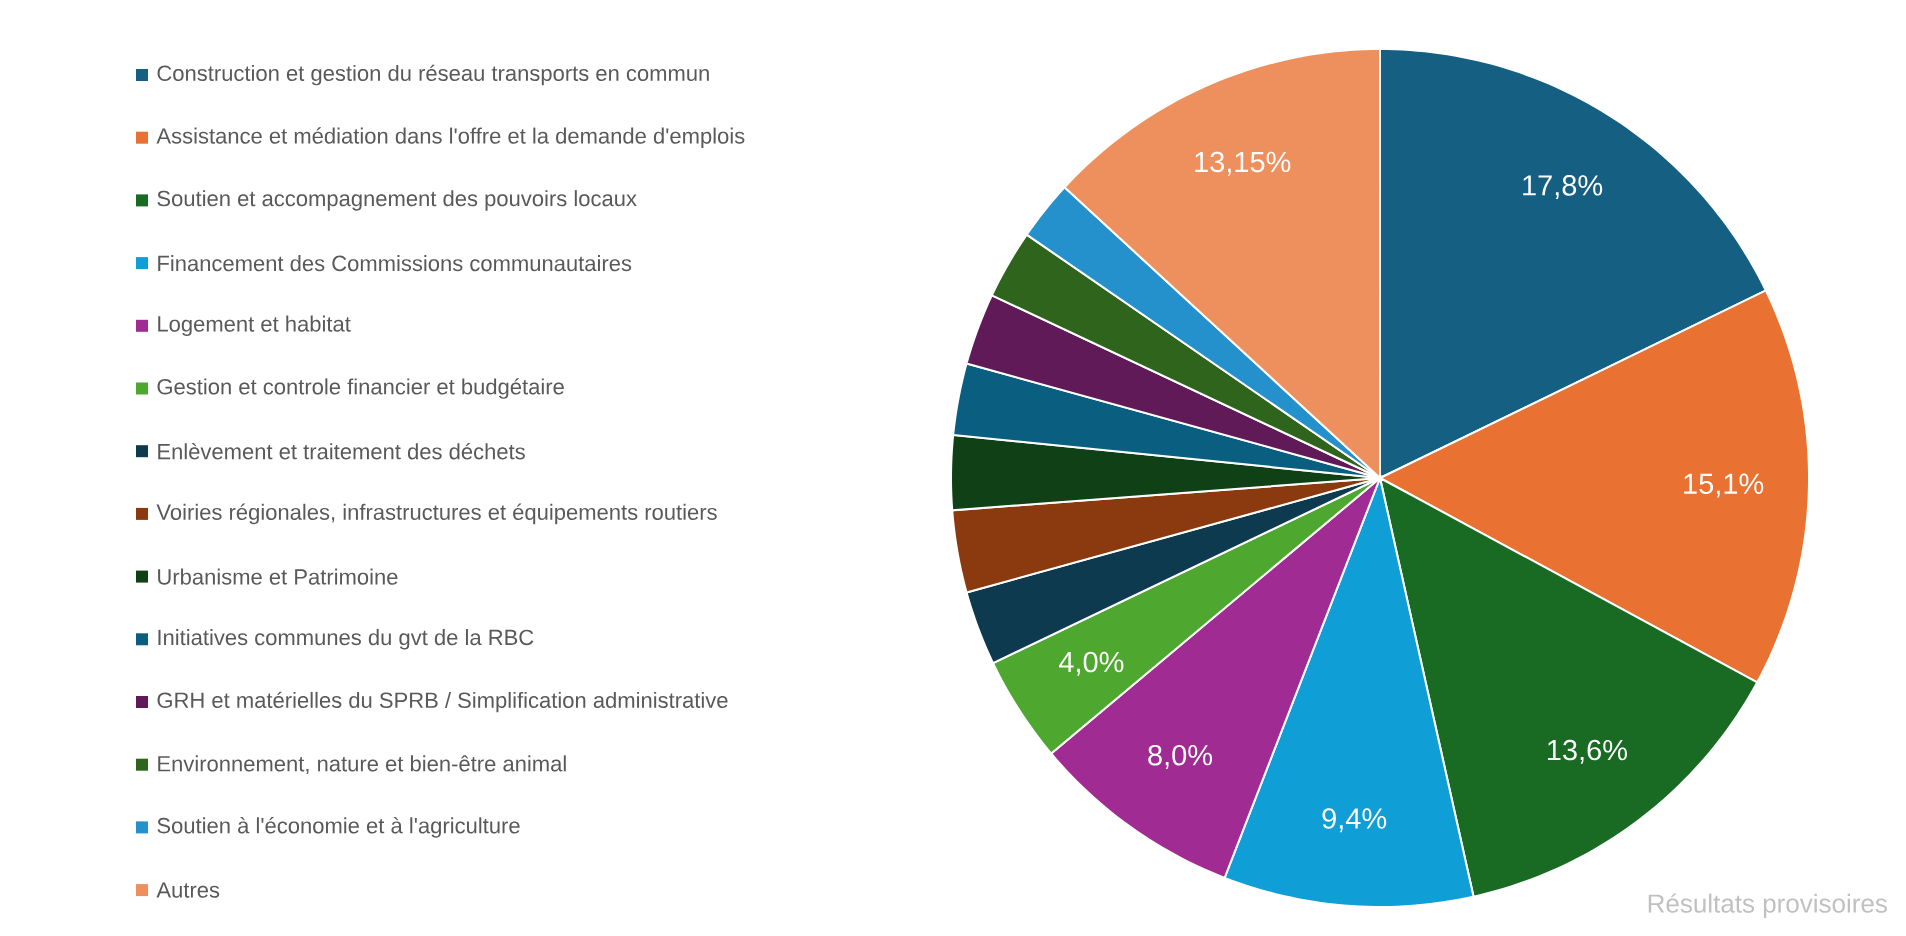  Describe the element at coordinates (338, 827) in the screenshot. I see `legend-label: Soutien à l'économie et à l'agriculture` at that location.